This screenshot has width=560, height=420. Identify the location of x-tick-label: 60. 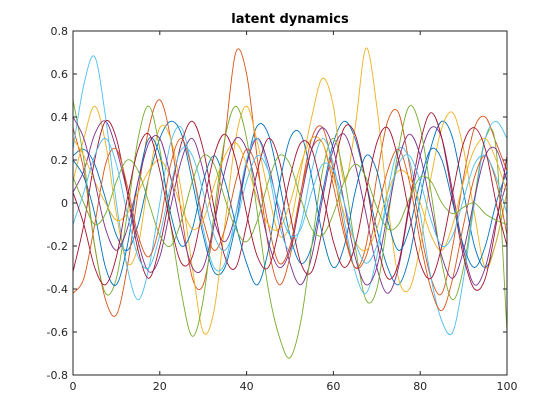
(333, 386).